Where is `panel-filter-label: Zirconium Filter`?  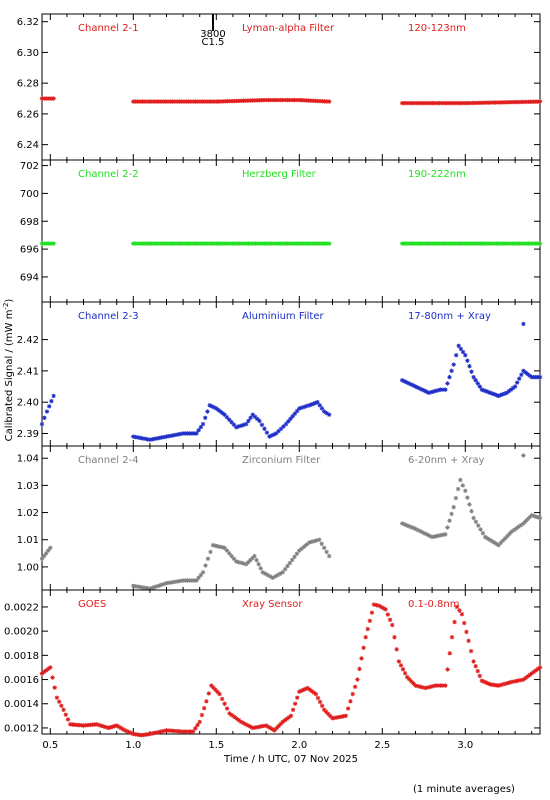 panel-filter-label: Zirconium Filter is located at coordinates (281, 460).